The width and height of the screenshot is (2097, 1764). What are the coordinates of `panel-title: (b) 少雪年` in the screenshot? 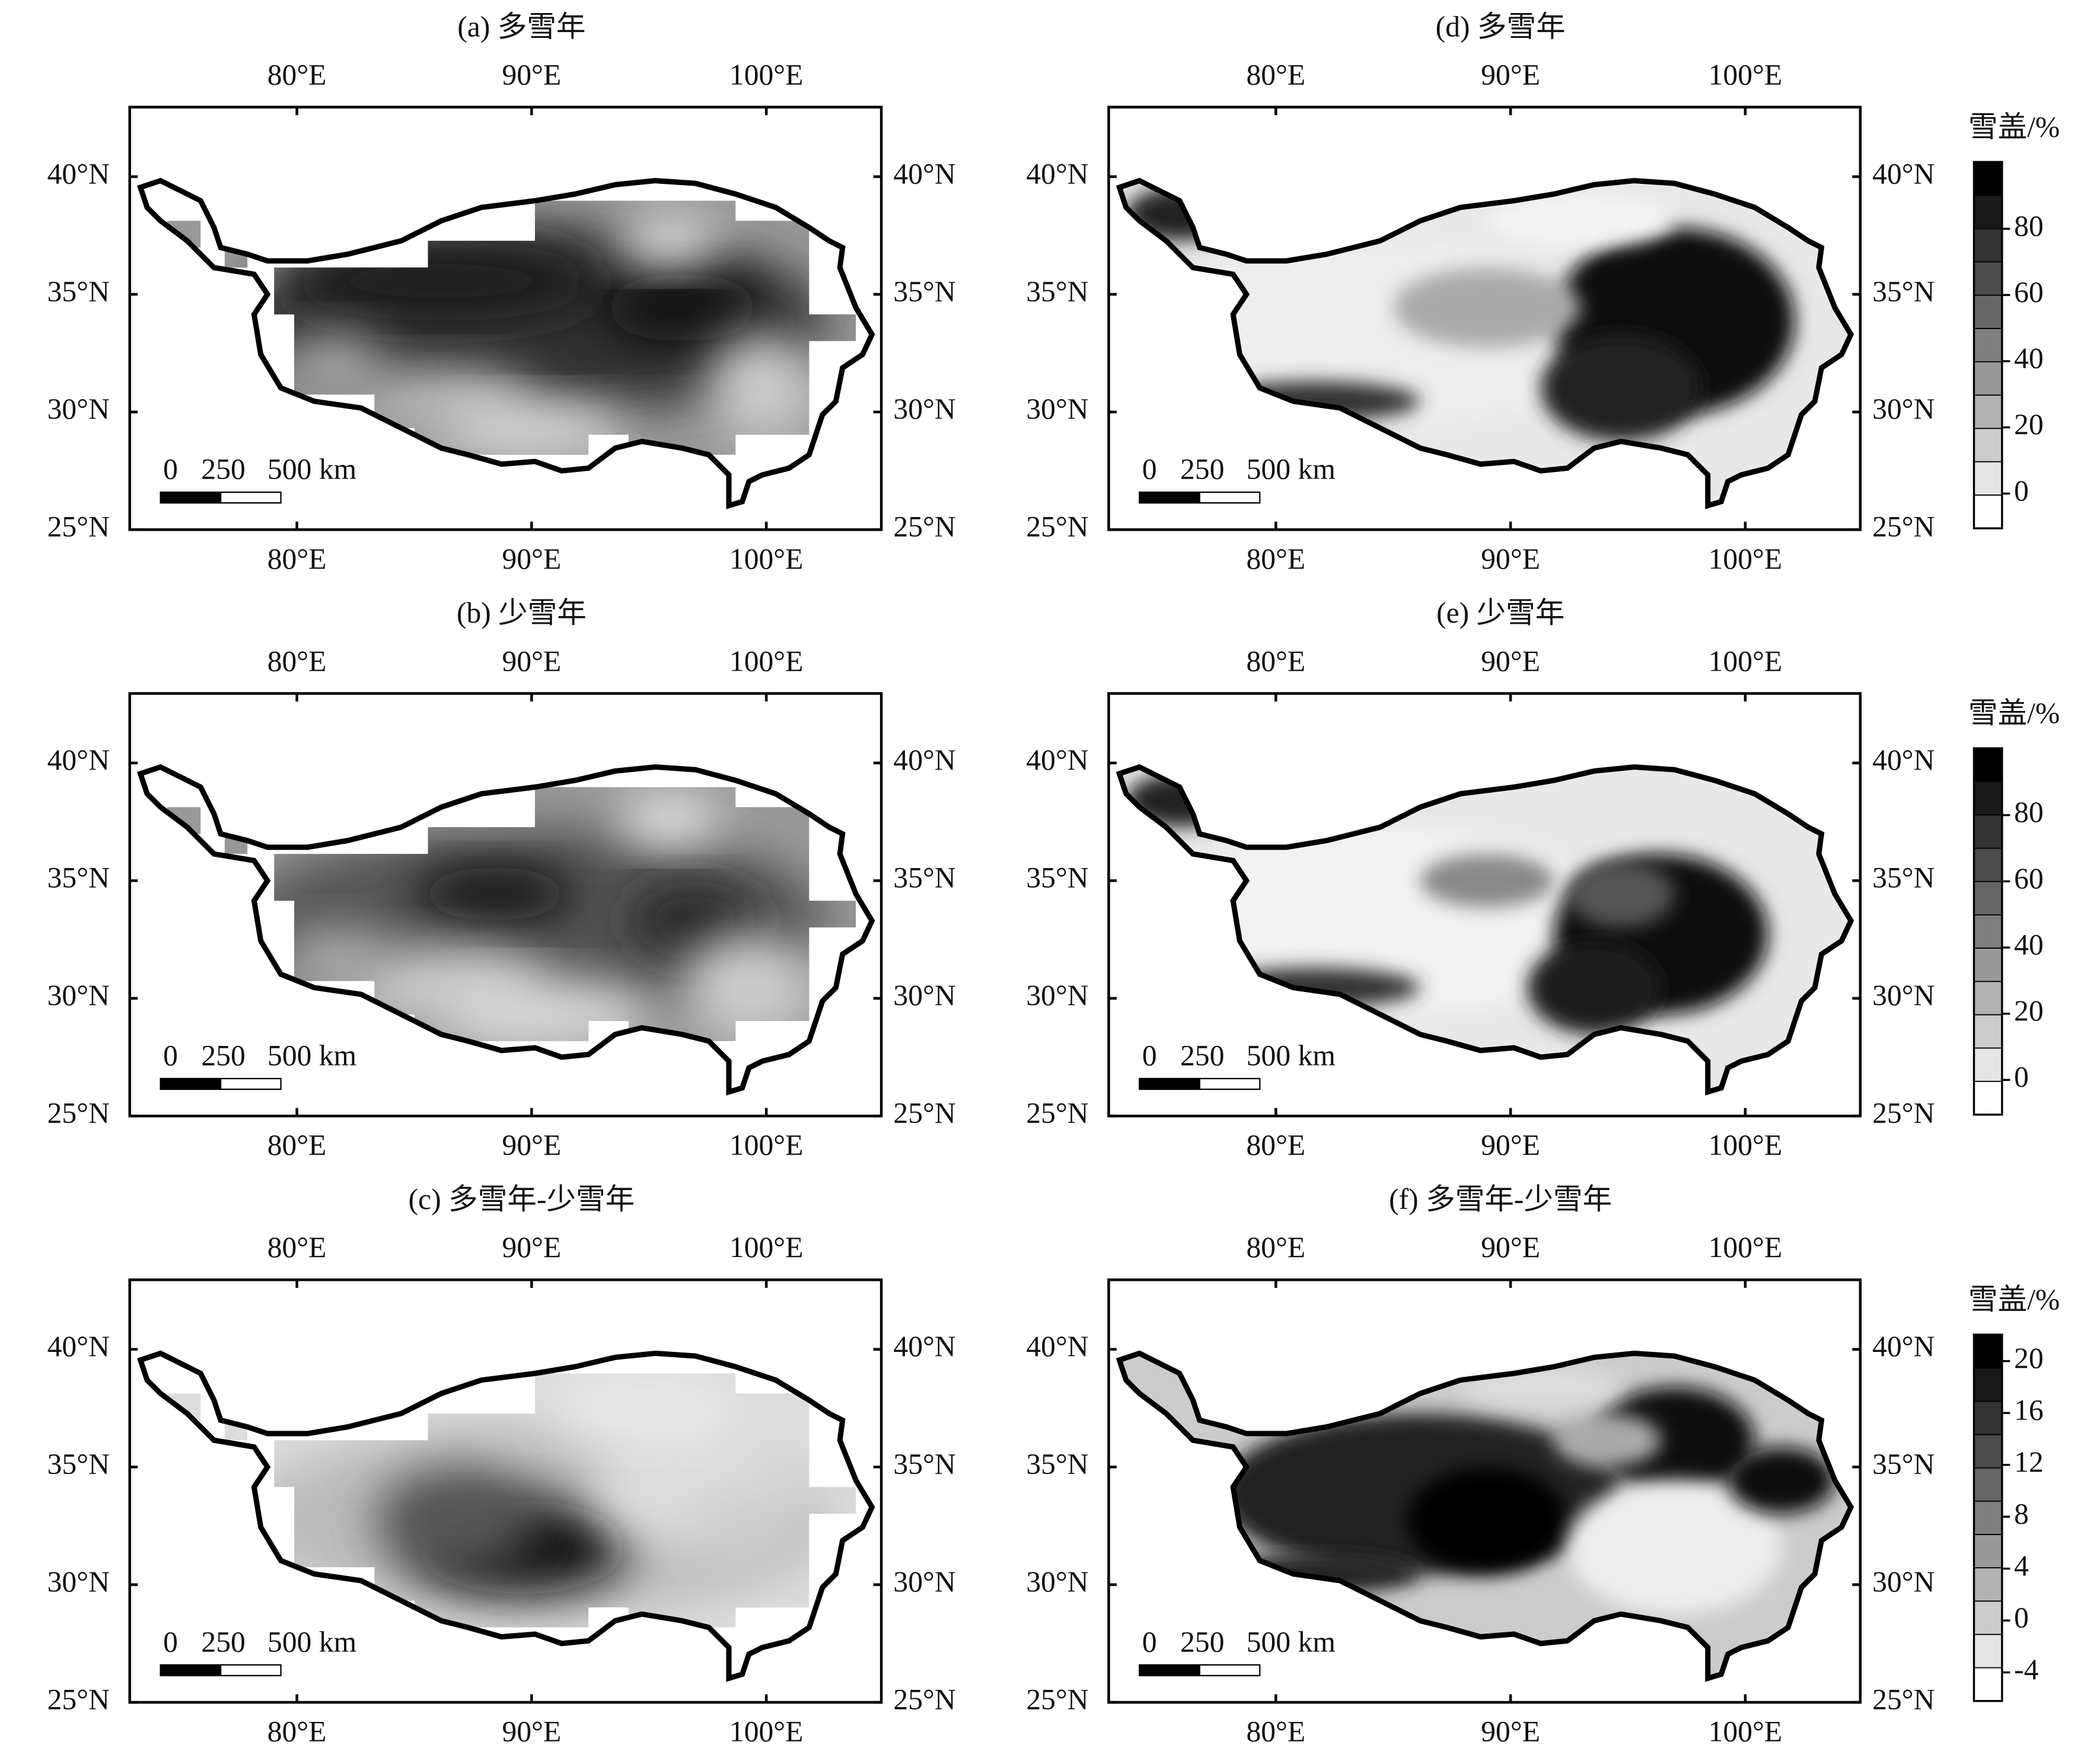 It's located at (522, 612).